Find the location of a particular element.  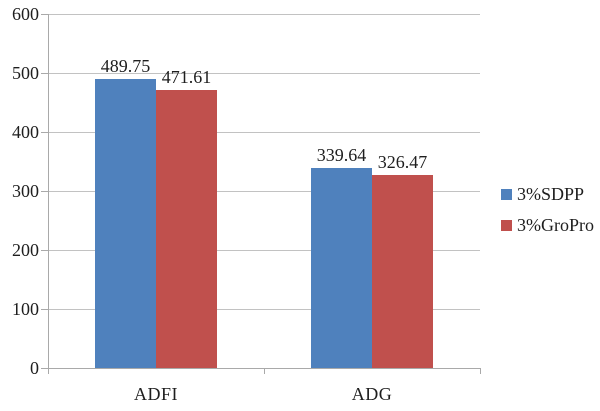

category-label: ADG is located at coordinates (372, 394).